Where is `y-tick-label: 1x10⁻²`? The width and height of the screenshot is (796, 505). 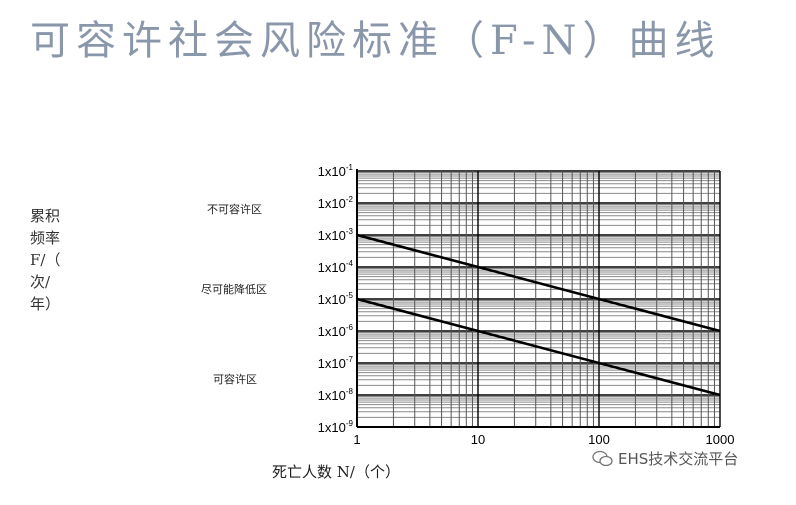
y-tick-label: 1x10⁻² is located at coordinates (336, 203).